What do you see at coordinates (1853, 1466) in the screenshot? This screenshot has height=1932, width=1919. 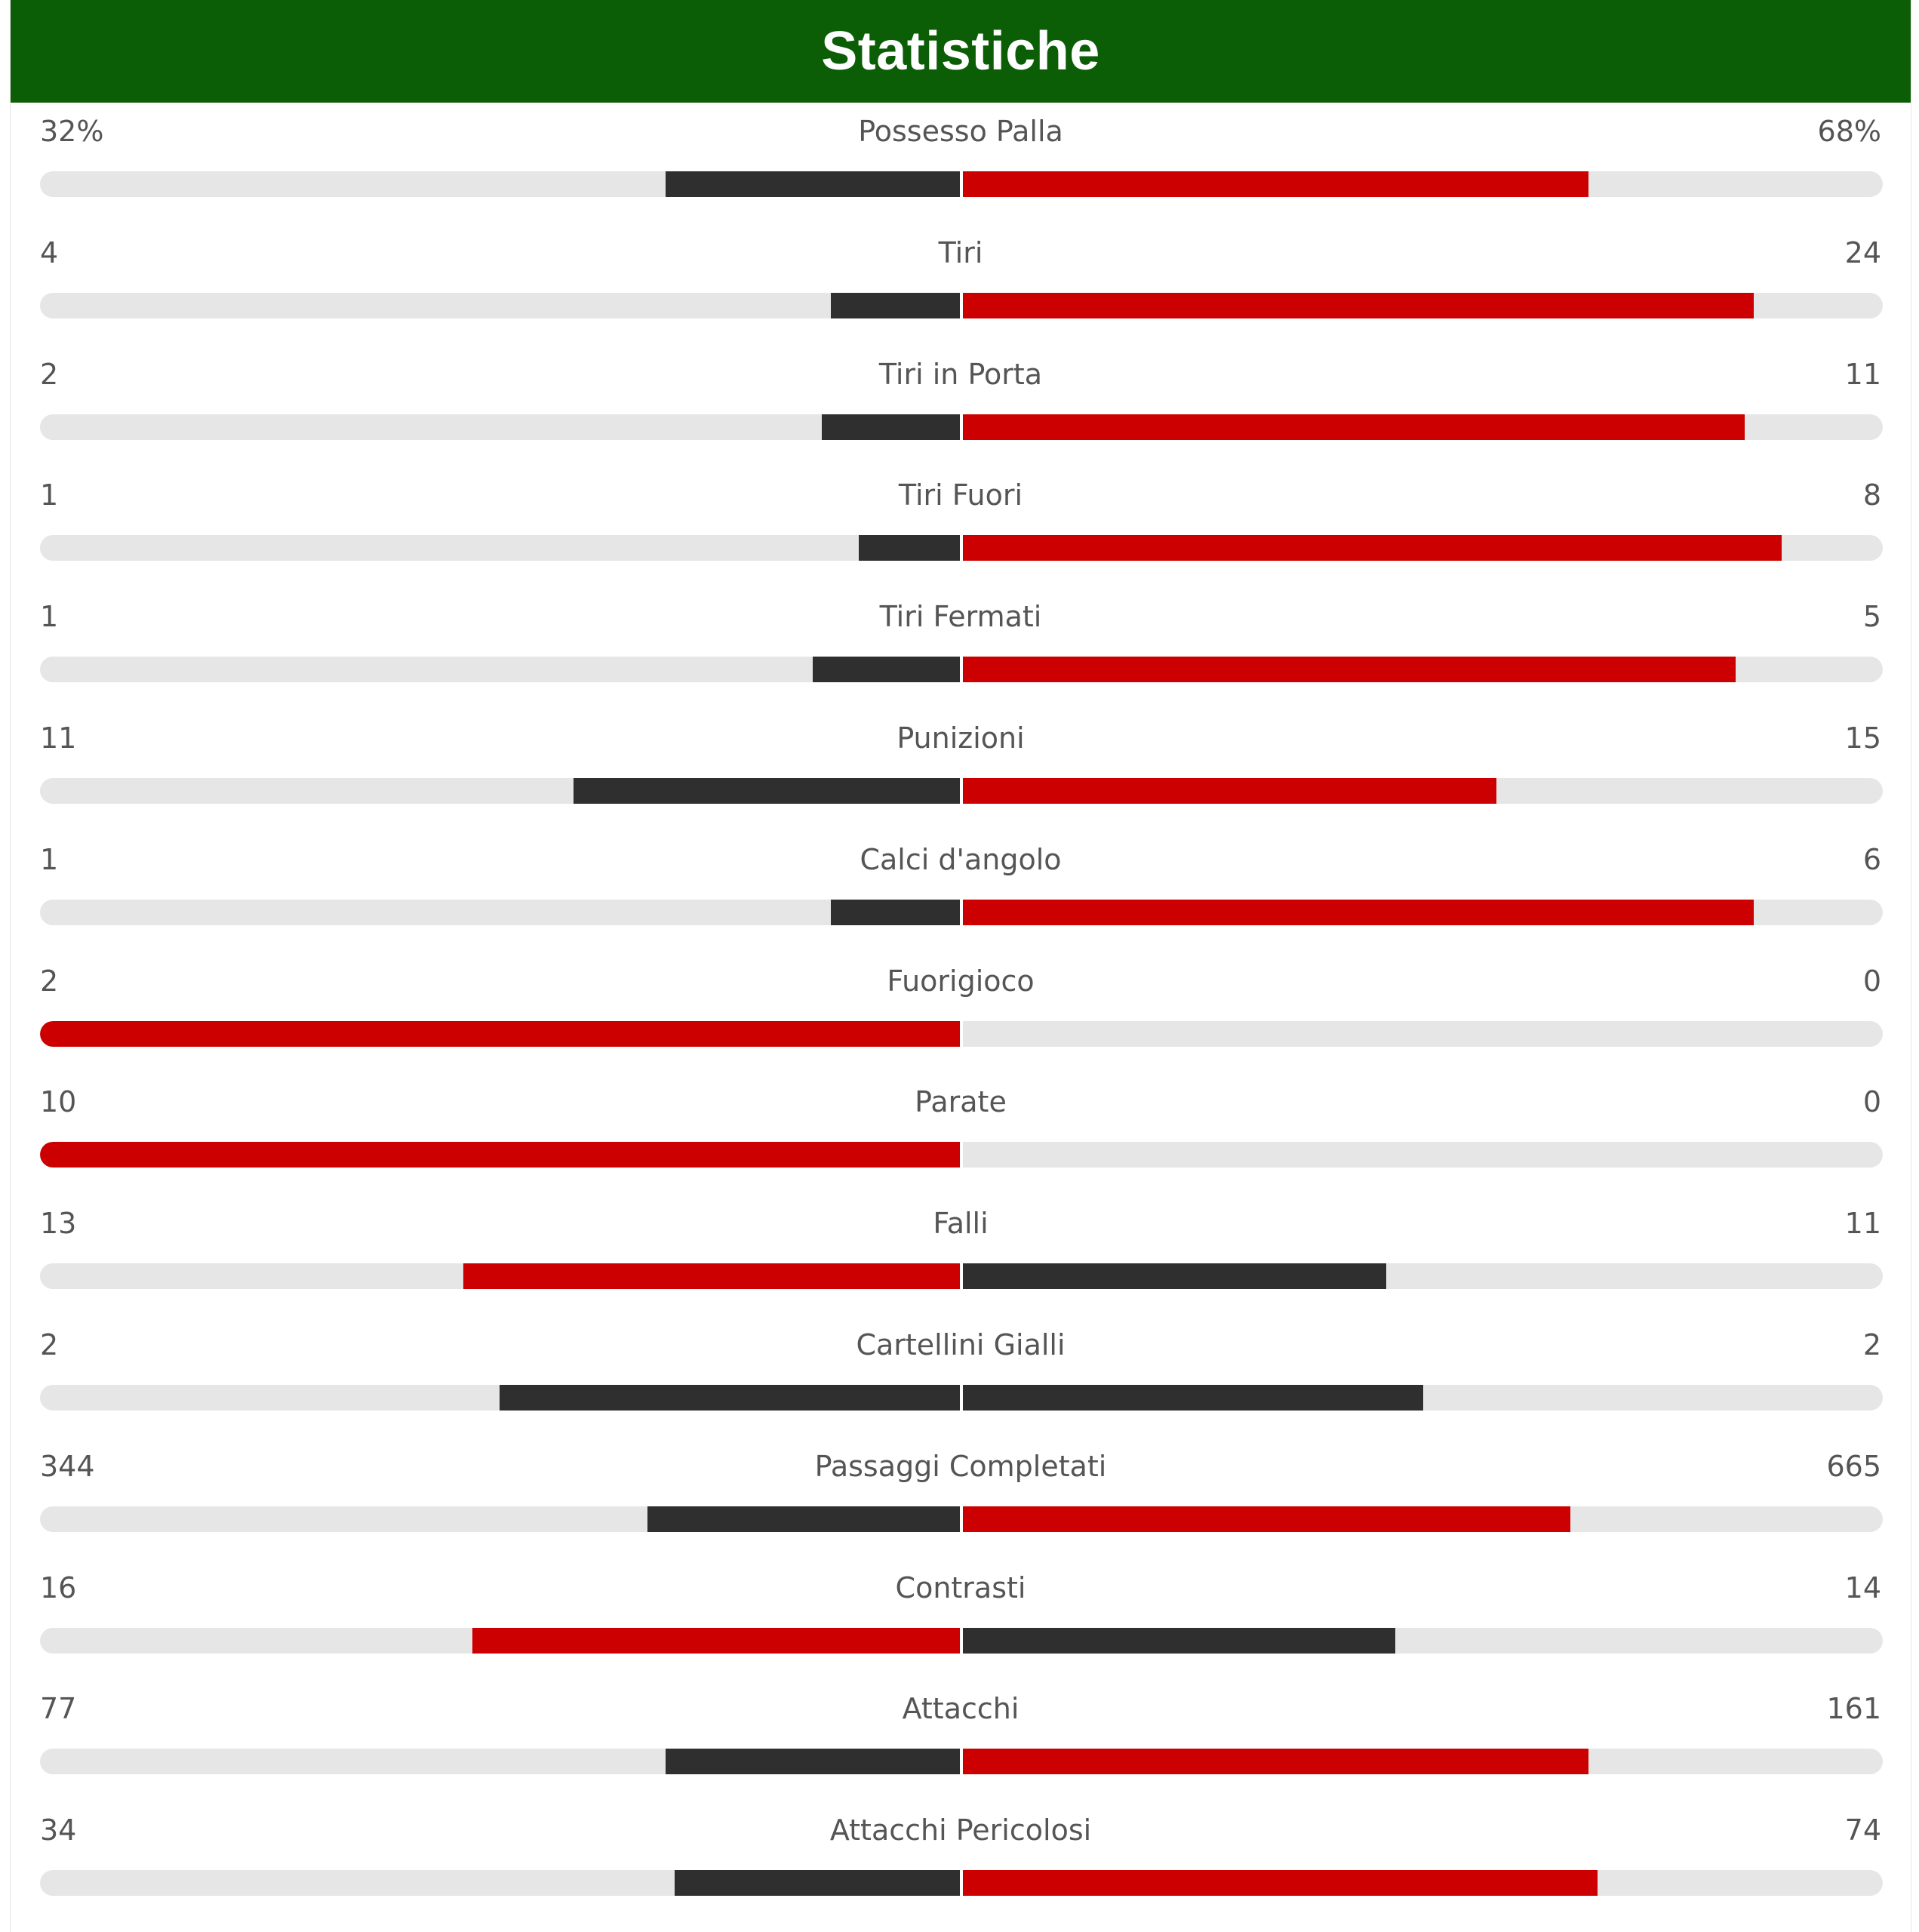 I see `stat-away-value: 665` at bounding box center [1853, 1466].